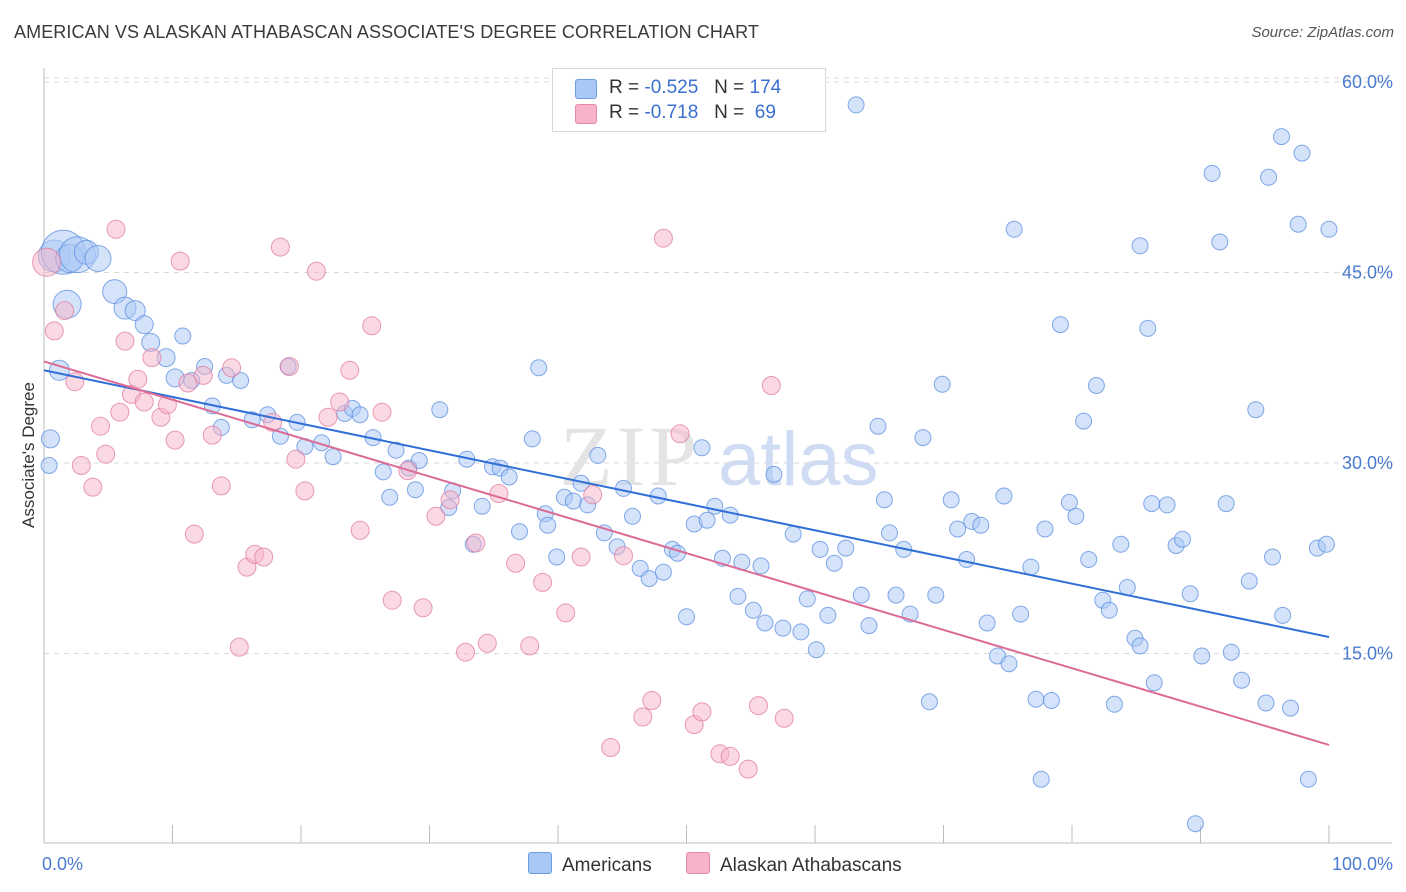 This screenshot has width=1406, height=892. Describe the element at coordinates (540, 863) in the screenshot. I see `legend-swatch-americans-bottom` at that location.